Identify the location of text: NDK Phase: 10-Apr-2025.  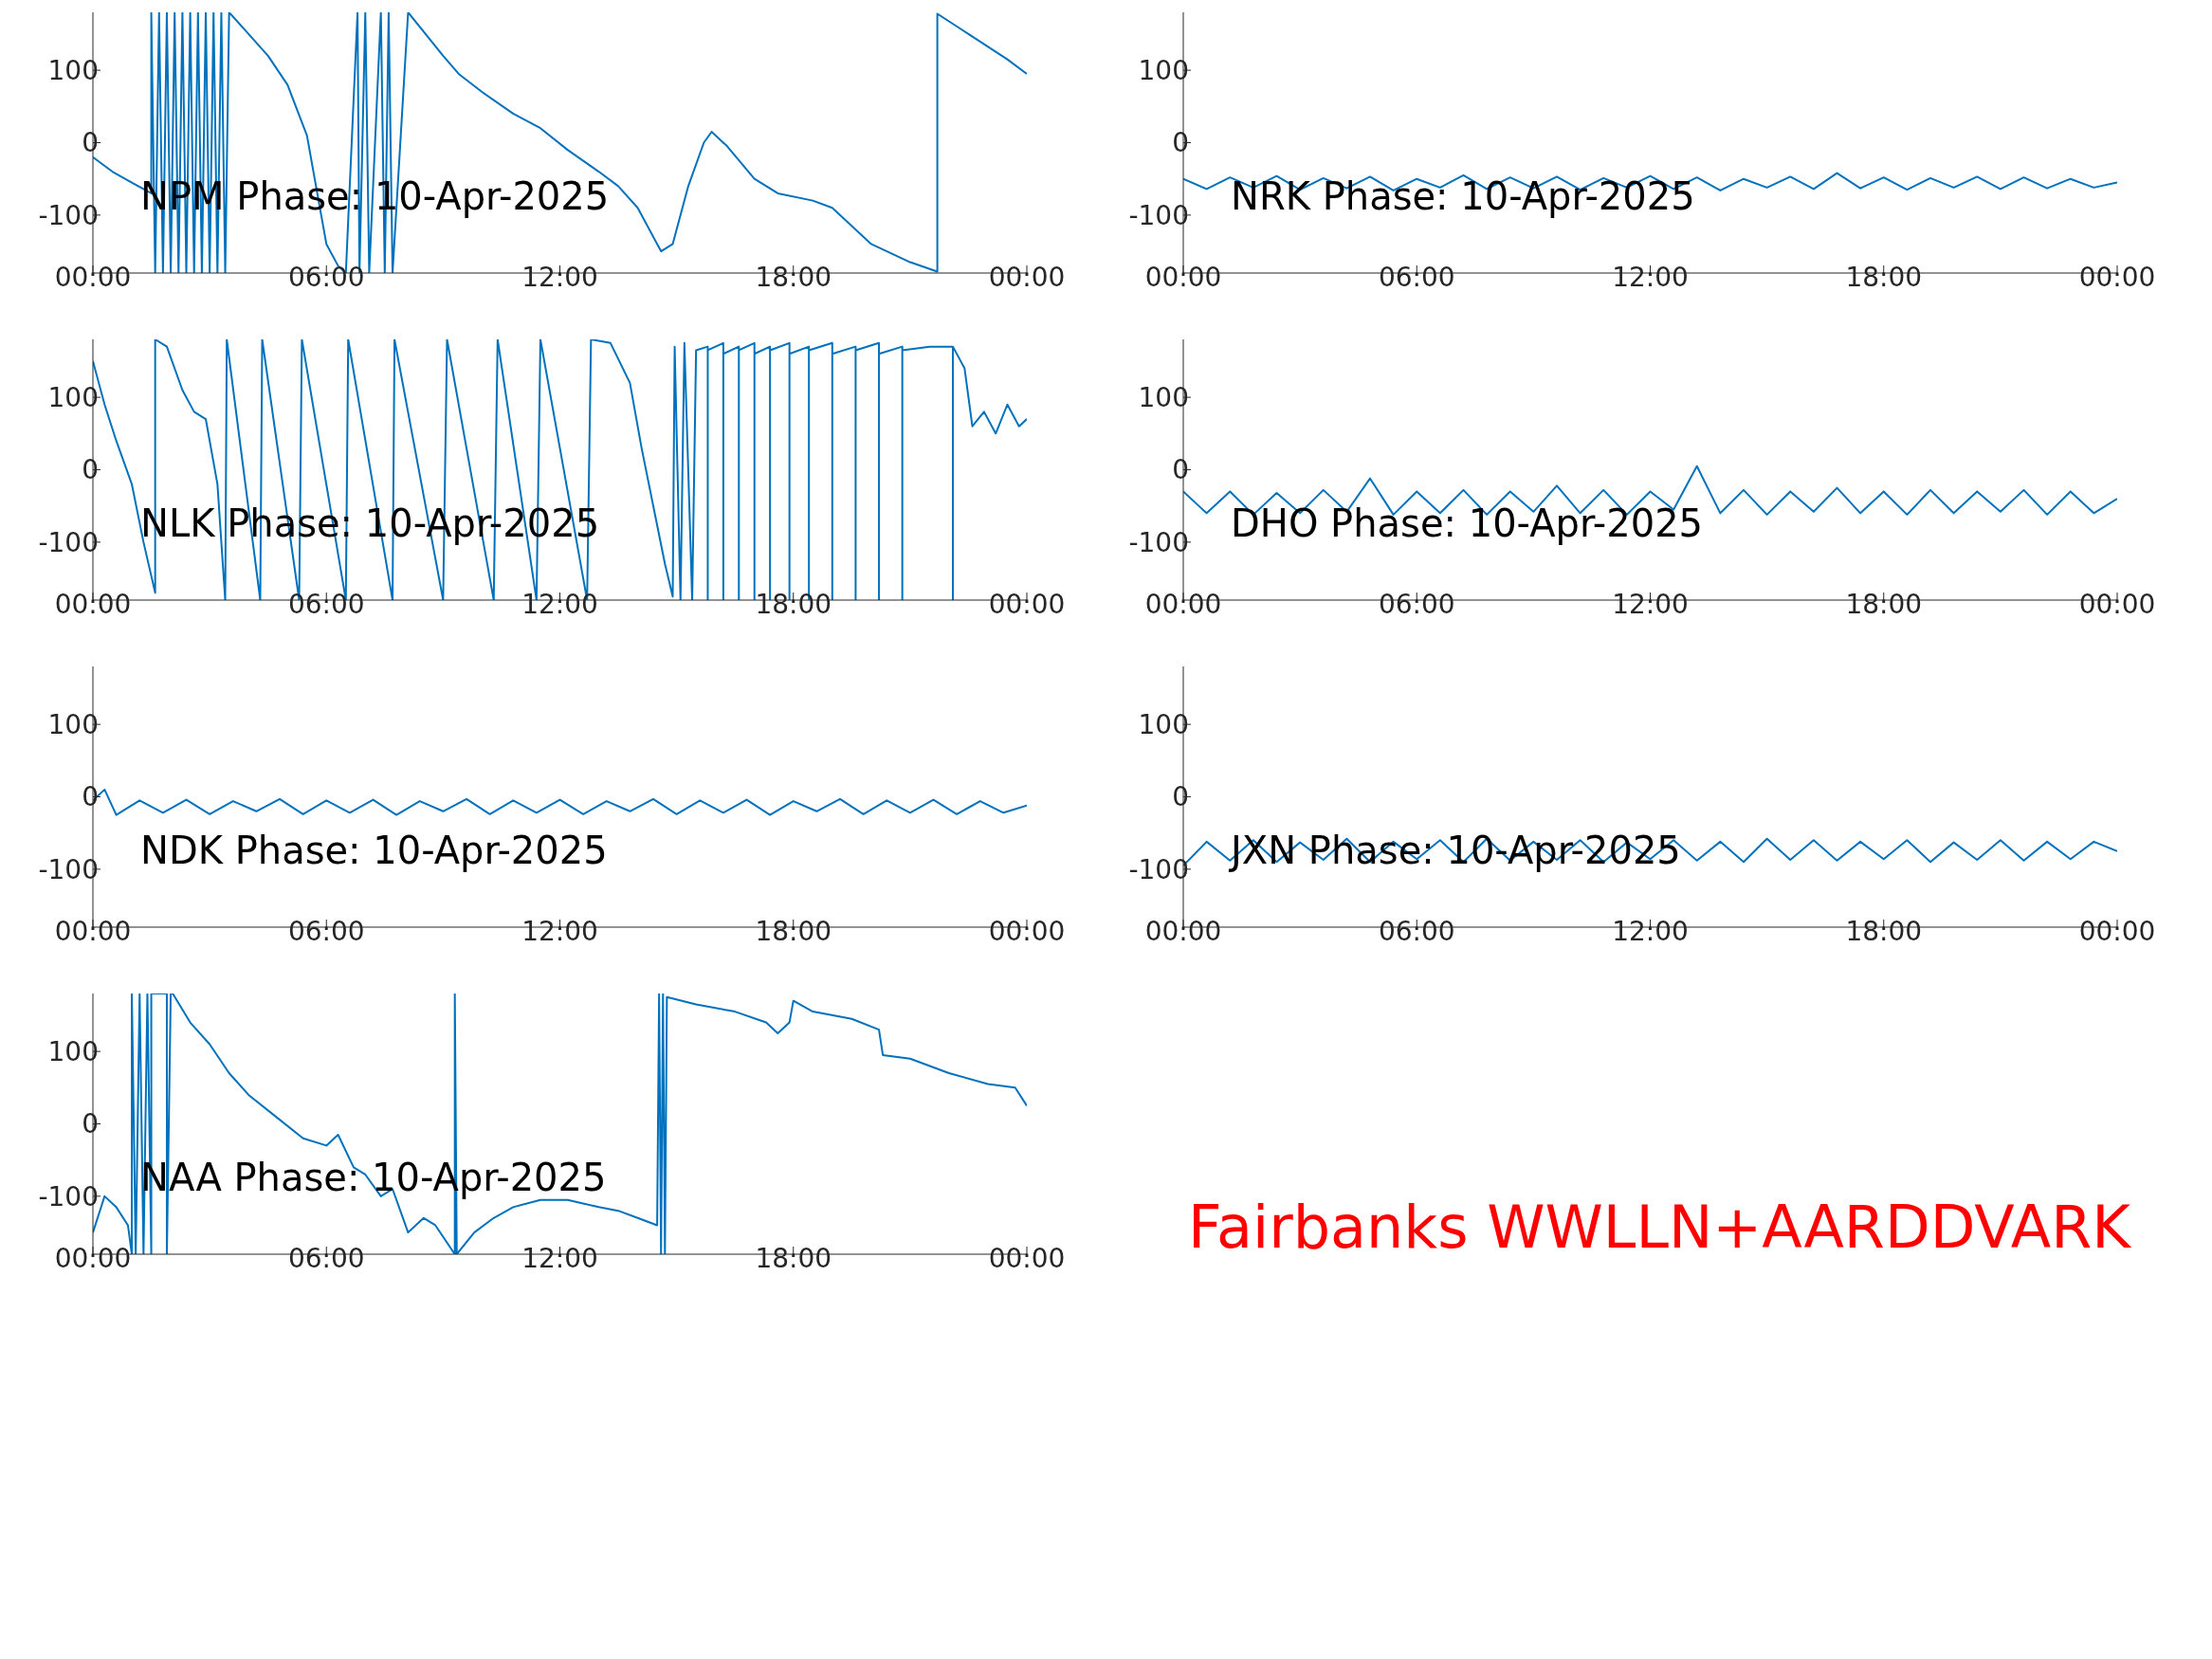
(374, 850).